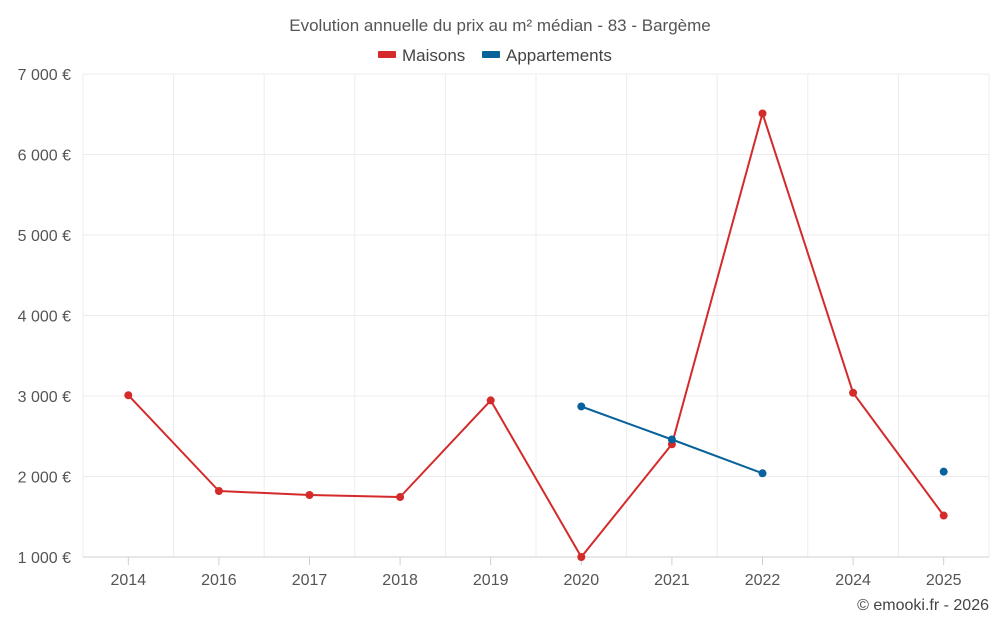 Image resolution: width=1000 pixels, height=625 pixels. What do you see at coordinates (44, 156) in the screenshot?
I see `y-tick-label: 6 000 €` at bounding box center [44, 156].